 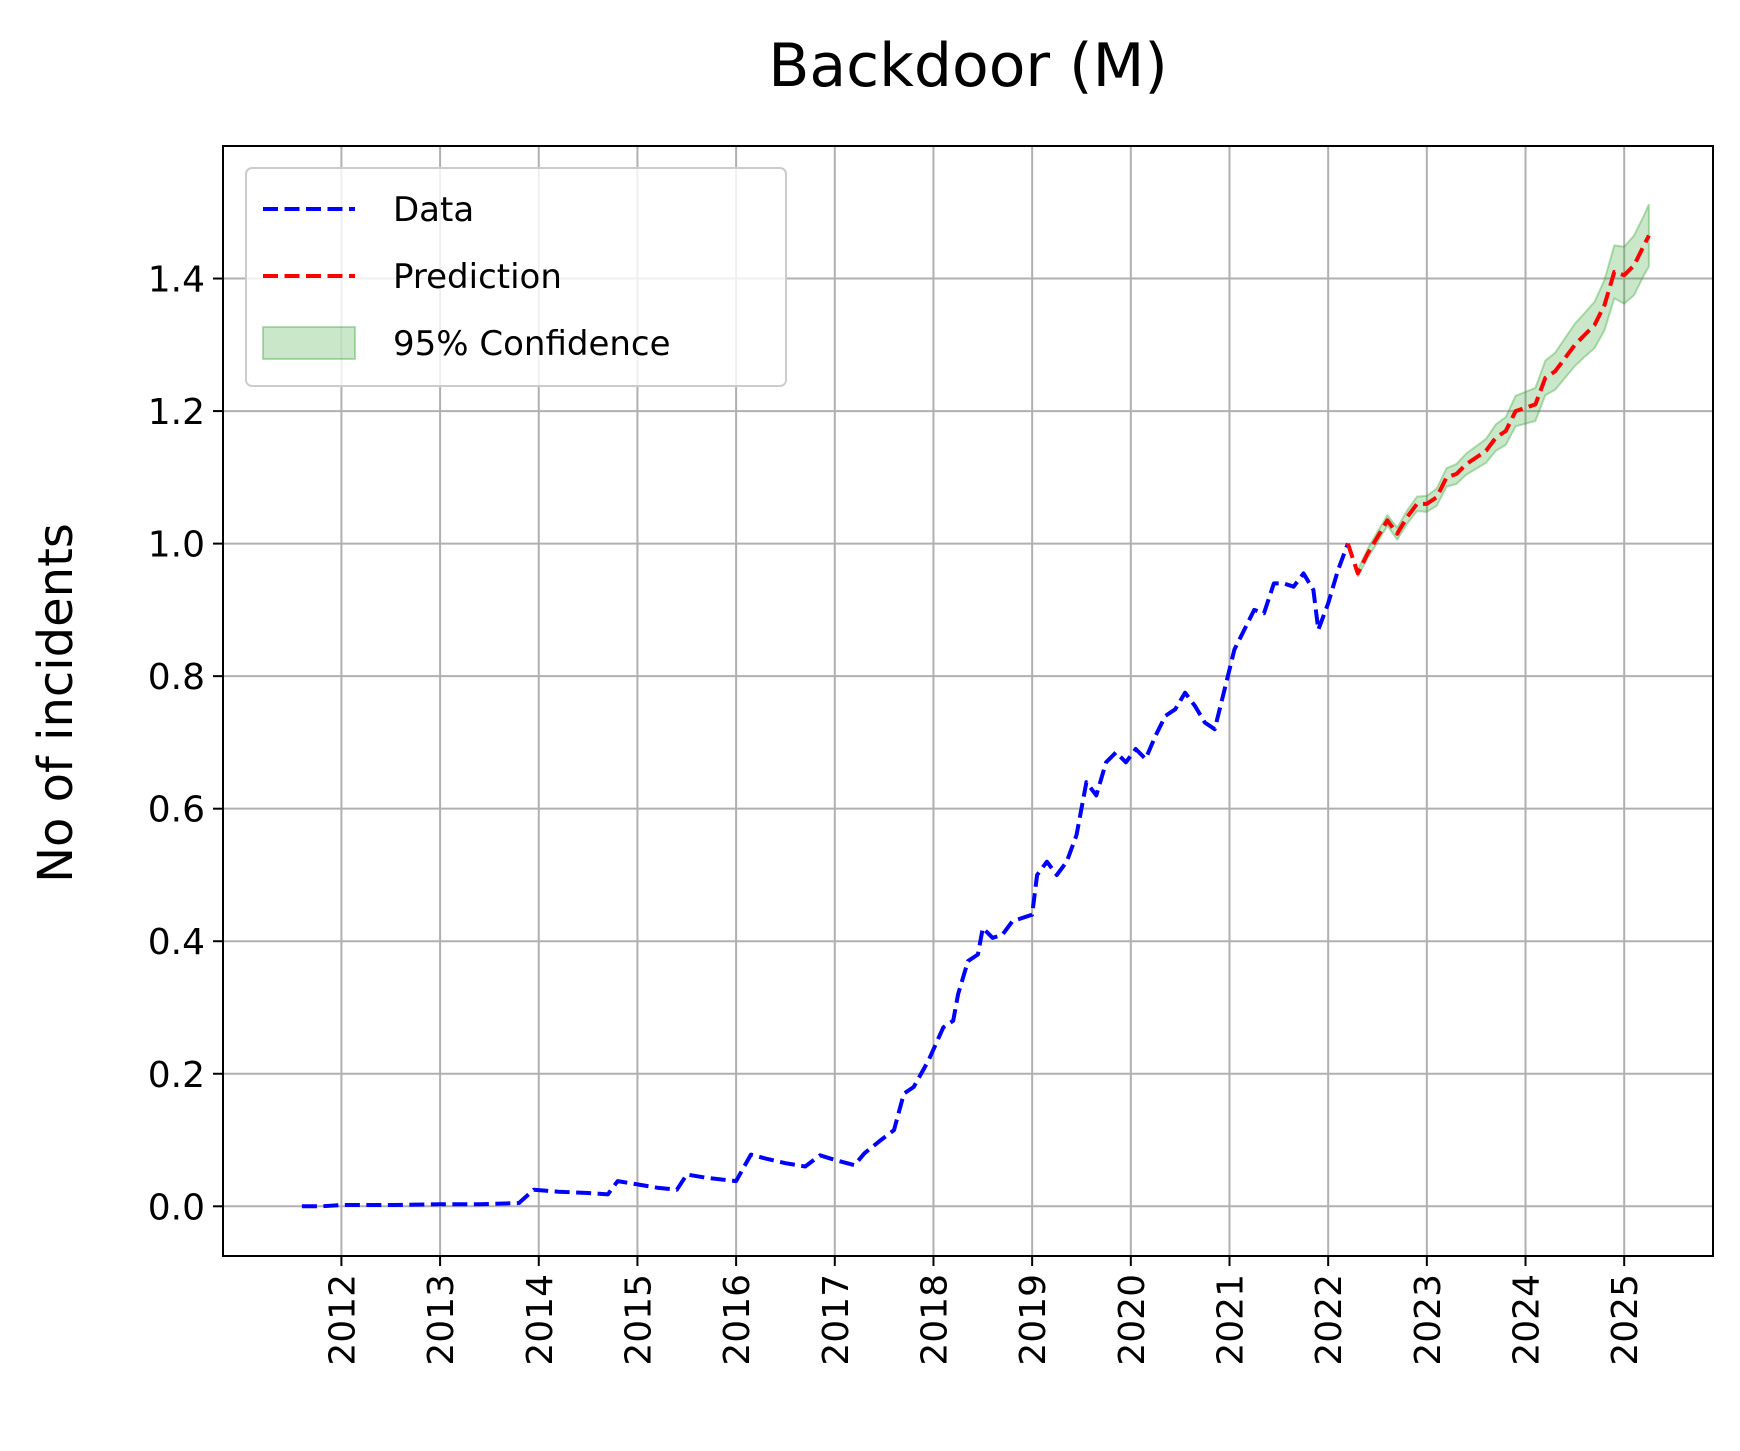 I want to click on x-tick-label: 2024, so click(x=1527, y=1320).